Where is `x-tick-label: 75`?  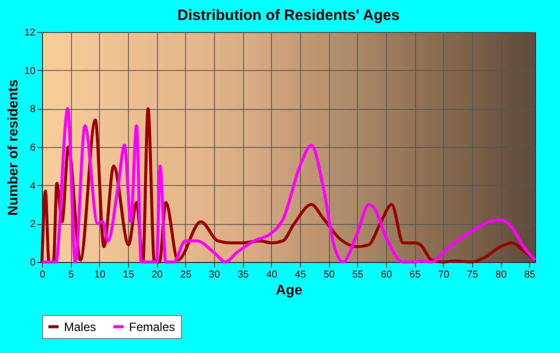
x-tick-label: 75 is located at coordinates (472, 275).